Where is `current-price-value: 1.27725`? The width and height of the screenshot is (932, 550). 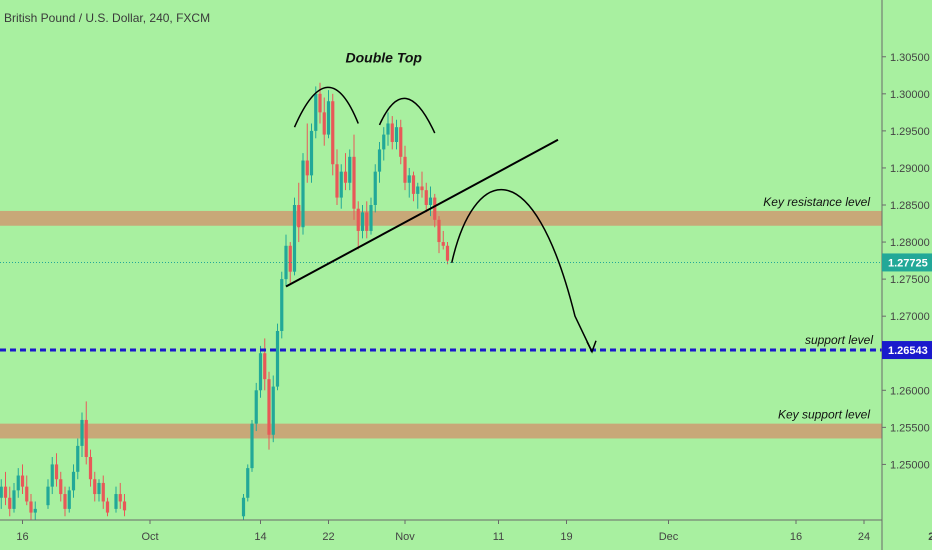
current-price-value: 1.27725 is located at coordinates (908, 263).